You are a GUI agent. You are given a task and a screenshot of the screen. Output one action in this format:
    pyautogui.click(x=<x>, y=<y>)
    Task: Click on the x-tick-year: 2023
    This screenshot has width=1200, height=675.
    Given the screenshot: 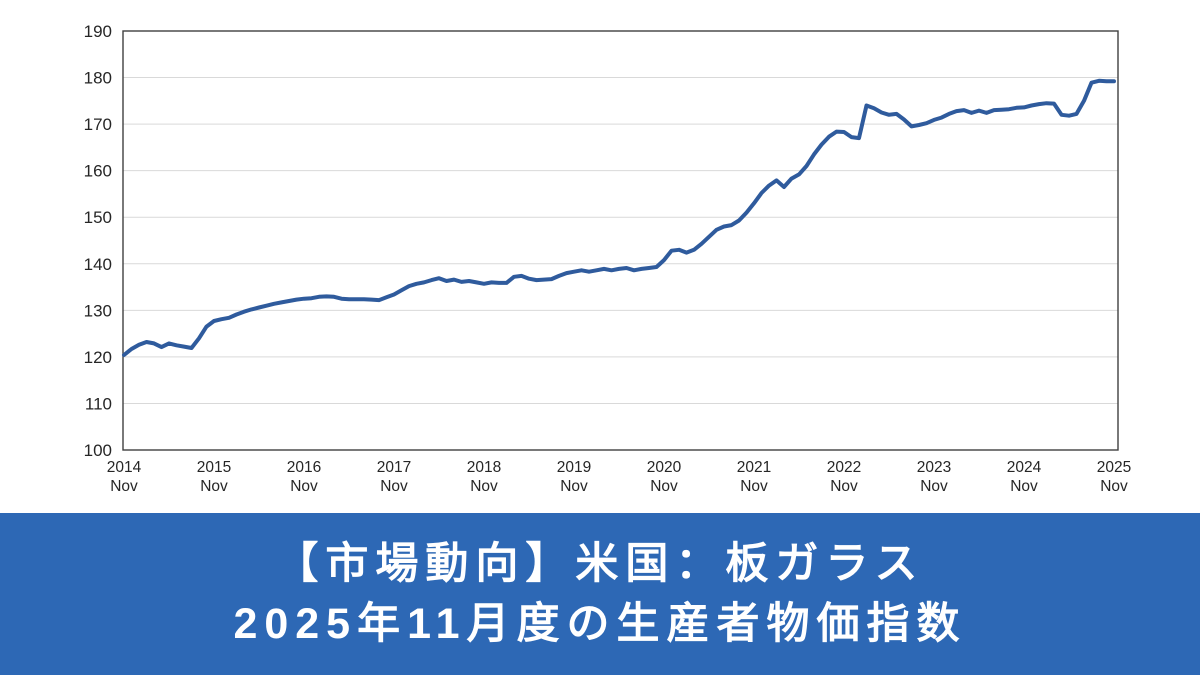 What is the action you would take?
    pyautogui.click(x=934, y=467)
    